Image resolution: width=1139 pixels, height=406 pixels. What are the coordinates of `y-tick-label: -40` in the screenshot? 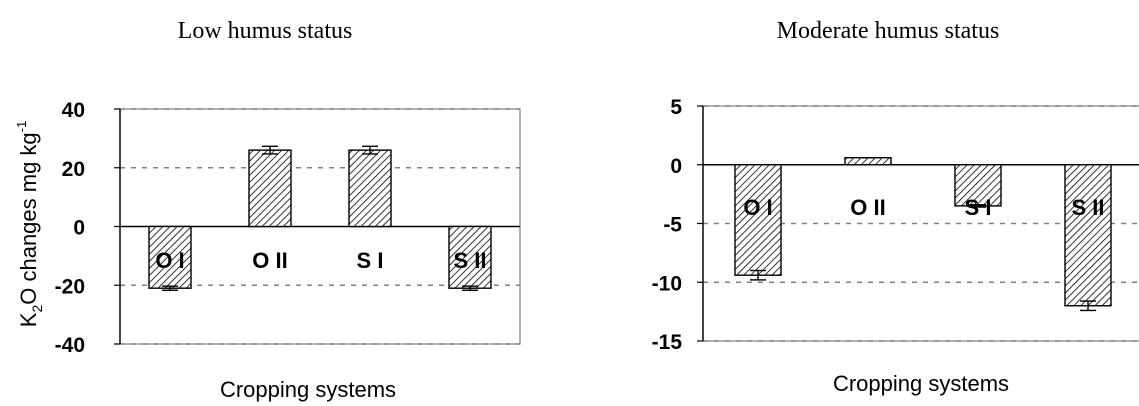 It's located at (70, 345).